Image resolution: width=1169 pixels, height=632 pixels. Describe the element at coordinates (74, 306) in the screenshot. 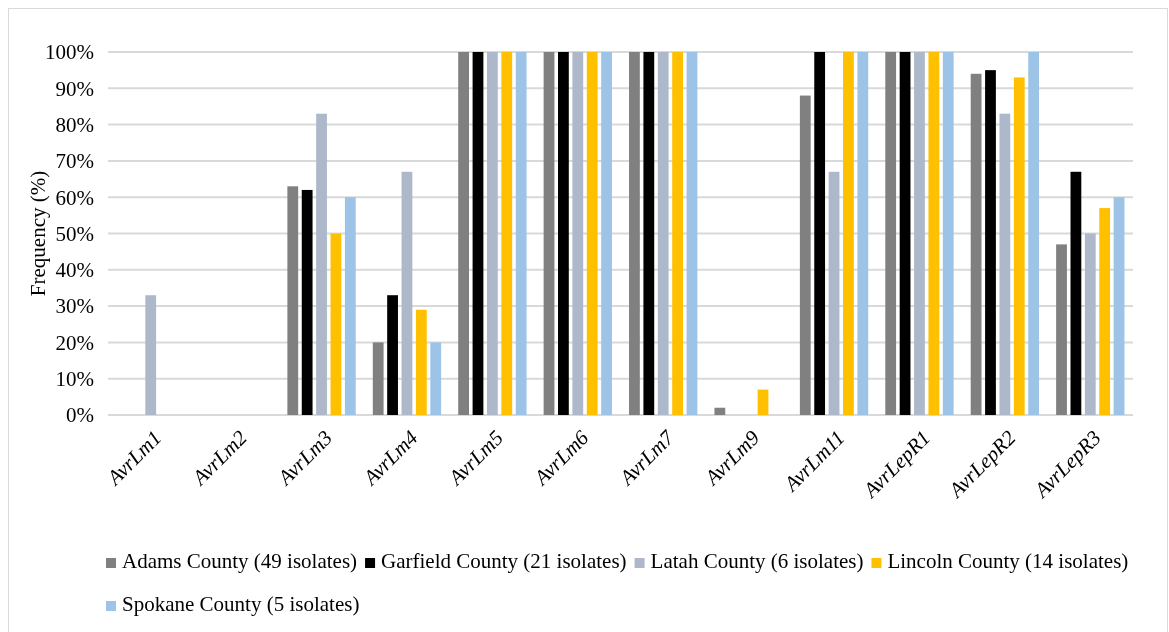

I see `y-tick-label: 30%` at that location.